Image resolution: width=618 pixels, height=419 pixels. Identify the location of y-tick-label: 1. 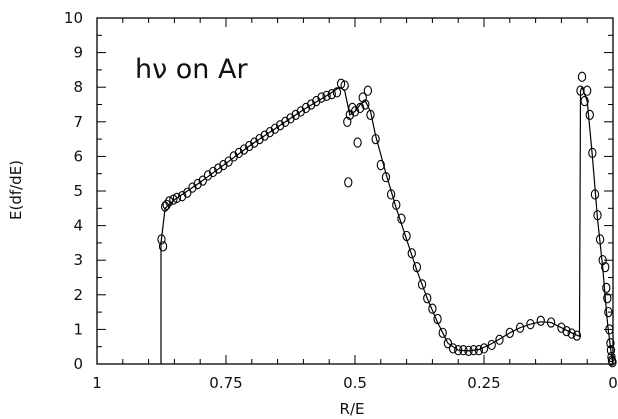
(78, 329).